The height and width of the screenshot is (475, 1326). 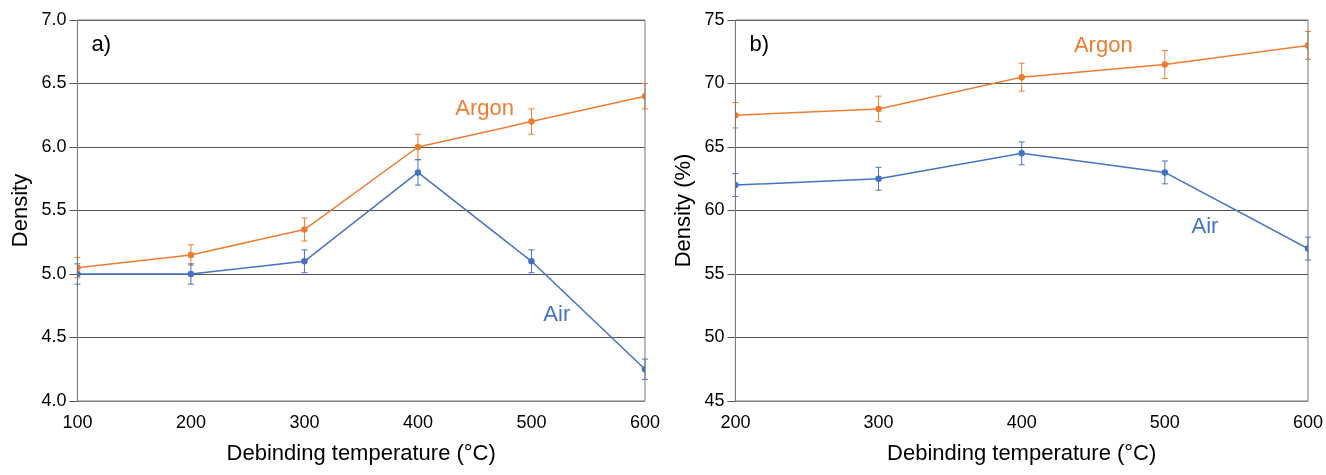 What do you see at coordinates (54, 399) in the screenshot?
I see `y-tick-label: 4.0` at bounding box center [54, 399].